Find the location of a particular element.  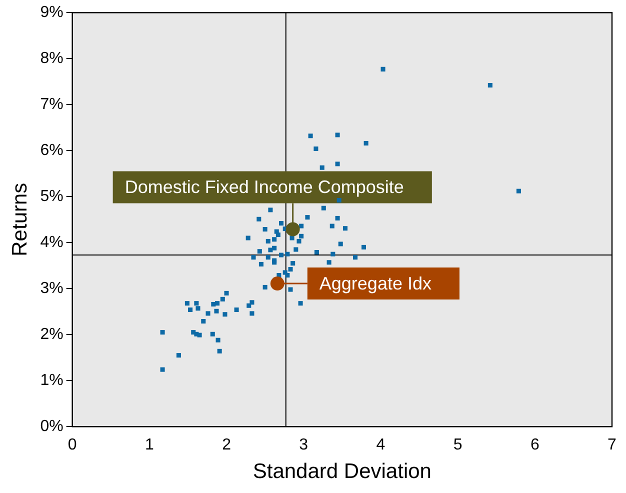

x-tick-label: 5 is located at coordinates (457, 445).